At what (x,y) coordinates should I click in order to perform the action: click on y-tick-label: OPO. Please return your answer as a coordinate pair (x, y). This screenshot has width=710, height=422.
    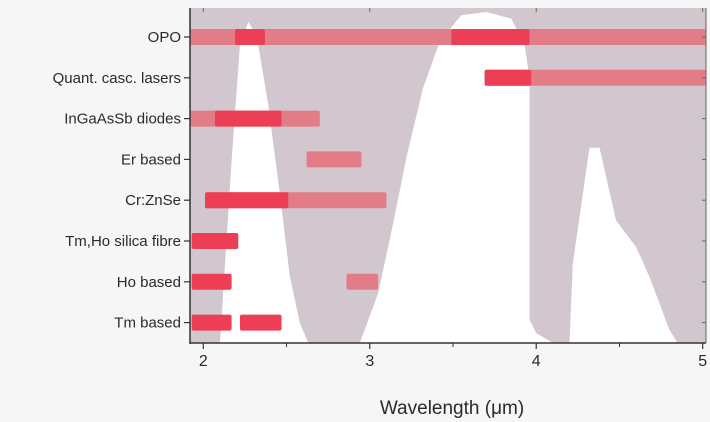
    Looking at the image, I should click on (164, 37).